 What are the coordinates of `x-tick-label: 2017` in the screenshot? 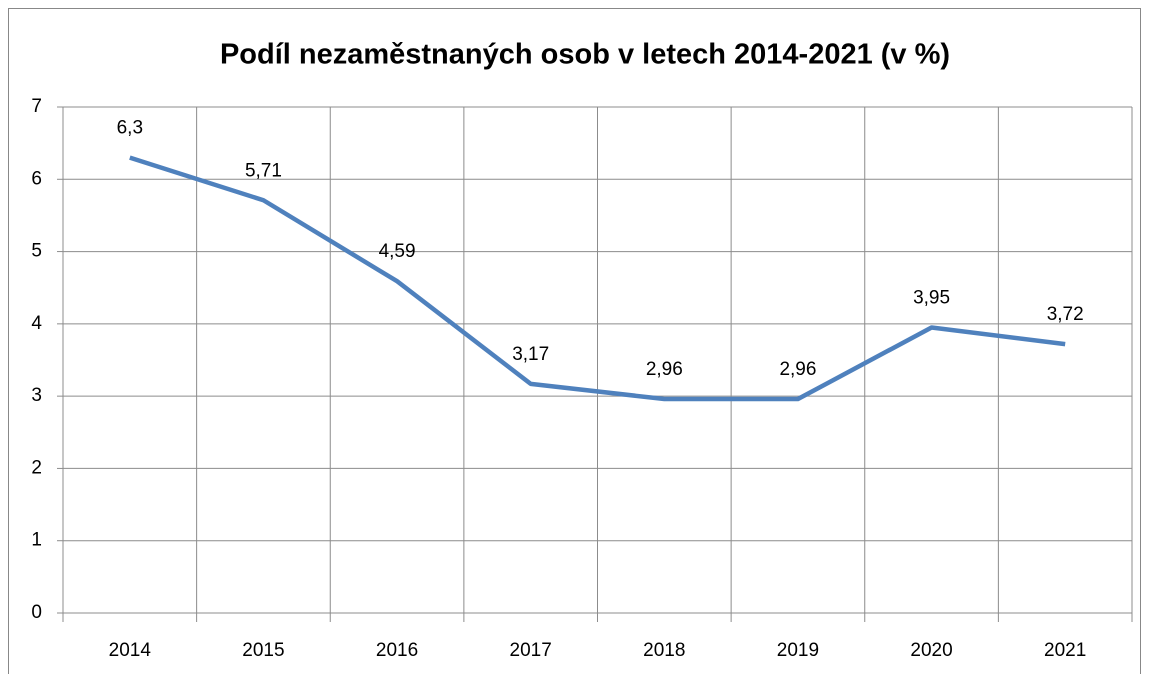 It's located at (531, 650).